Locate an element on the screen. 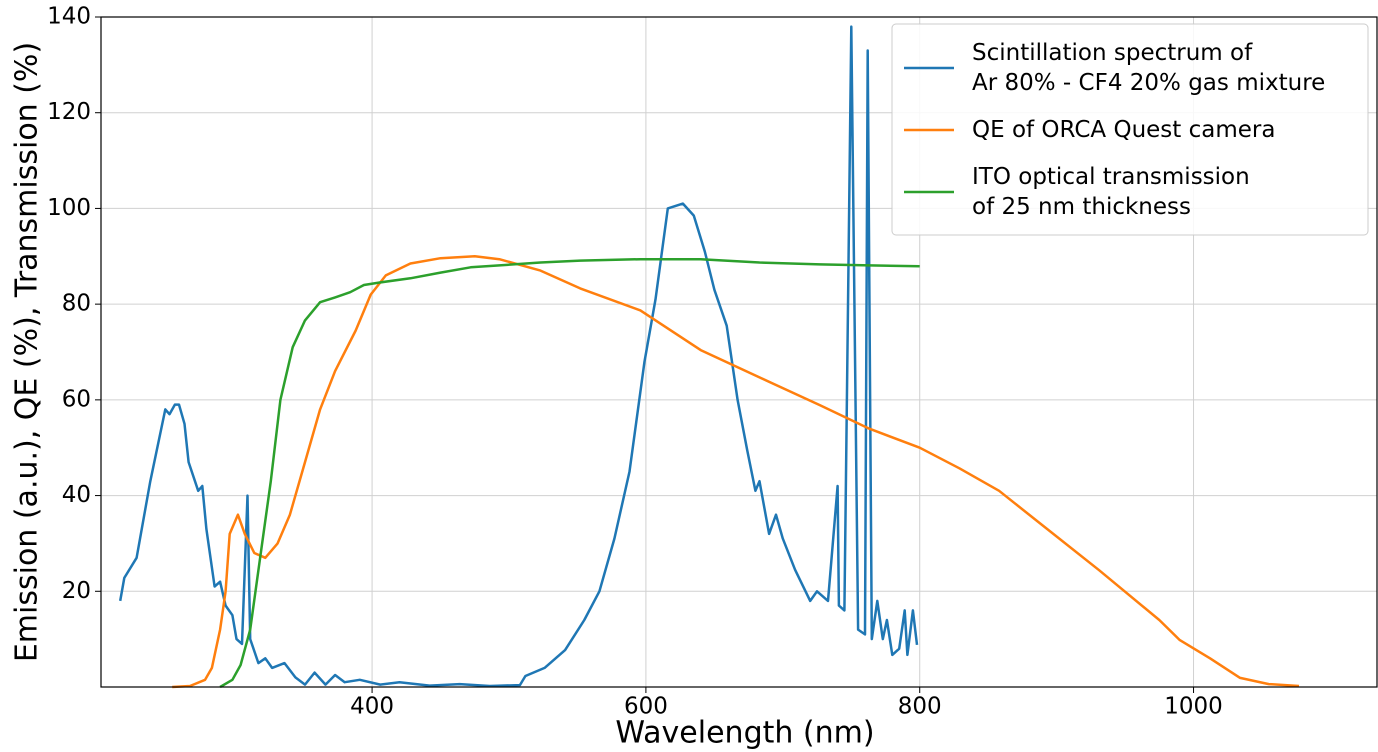 The image size is (1378, 752). y-tick-label: 60 is located at coordinates (76, 399).